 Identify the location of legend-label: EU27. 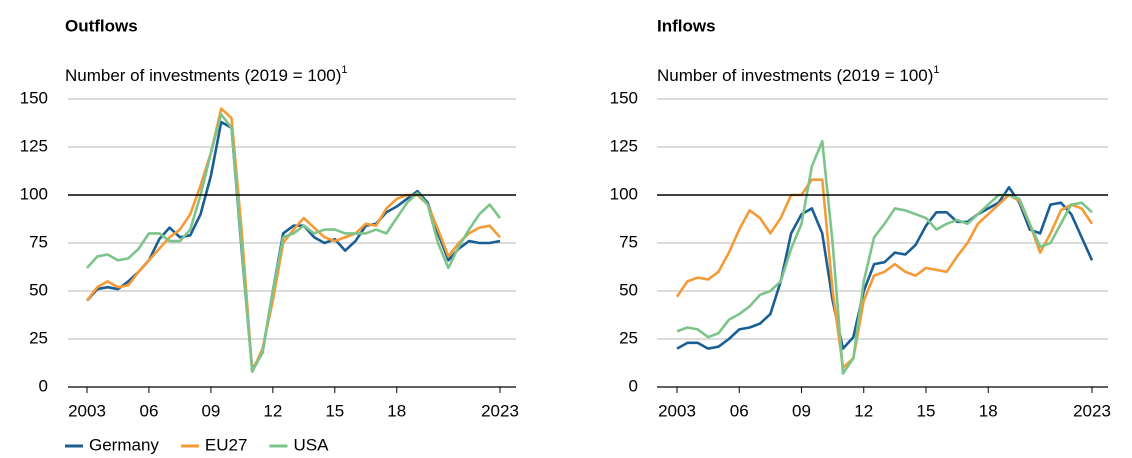
(226, 444).